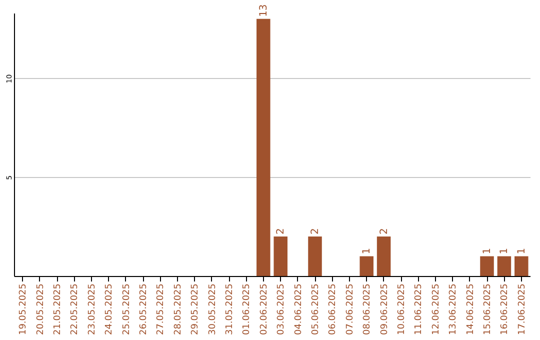 Image resolution: width=540 pixels, height=340 pixels. What do you see at coordinates (75, 310) in the screenshot?
I see `x-tick-label: 22.05.2025` at bounding box center [75, 310].